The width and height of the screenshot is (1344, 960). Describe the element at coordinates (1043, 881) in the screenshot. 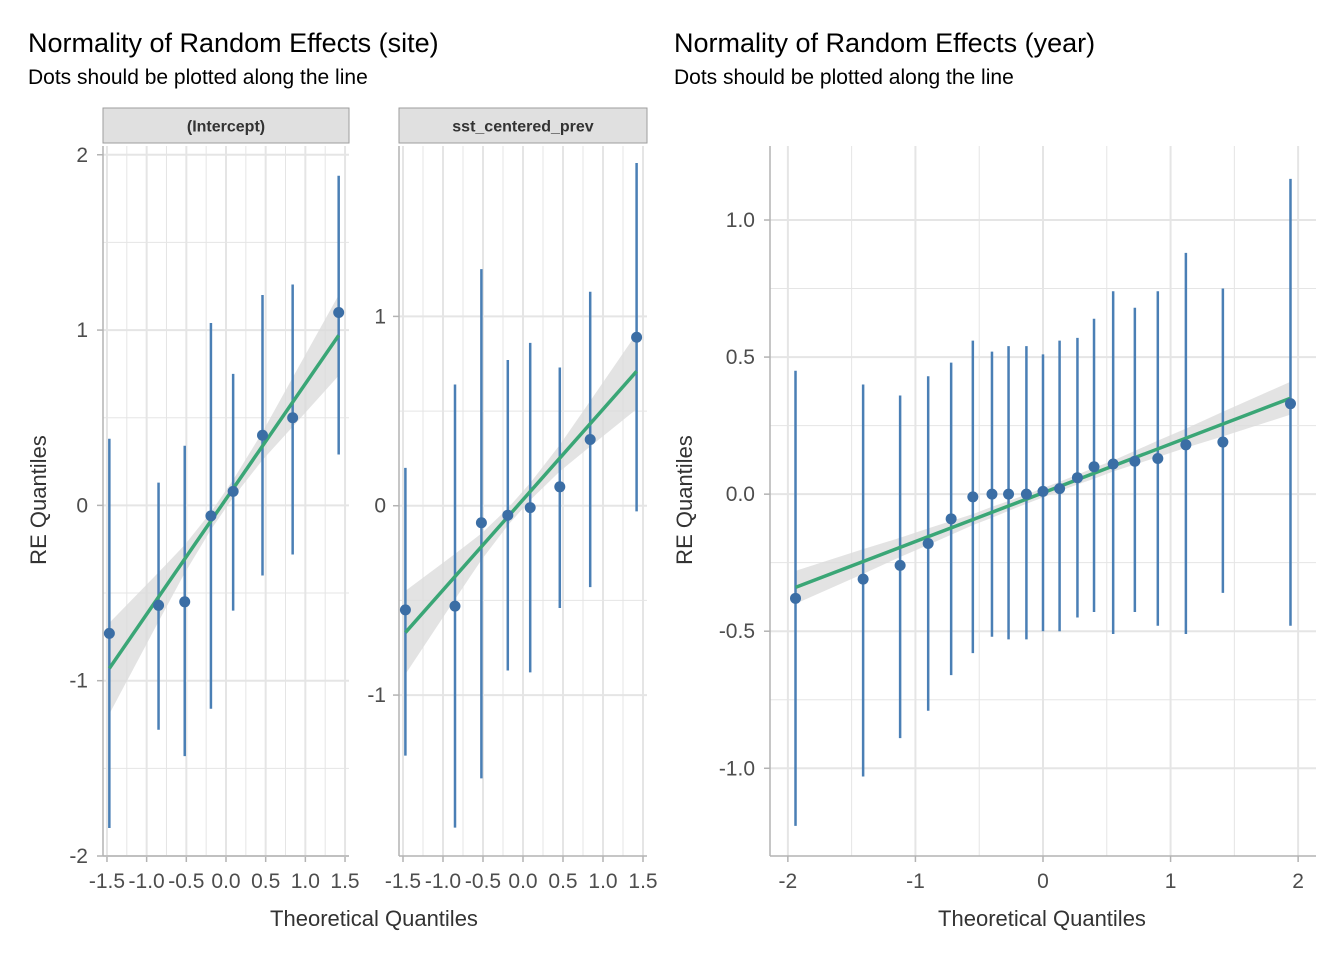

I see `x-tick-label: 0` at that location.